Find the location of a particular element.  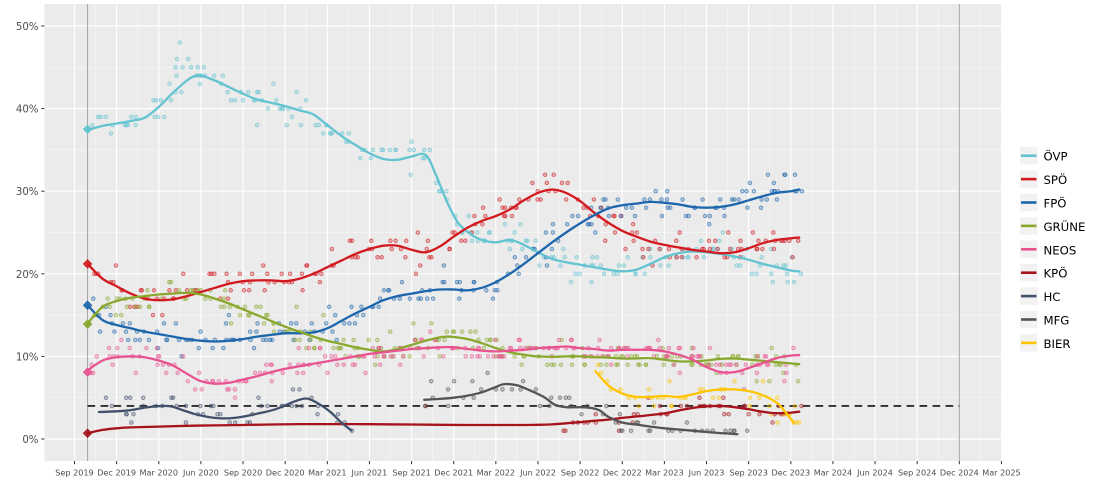

legend-label: ÖVP is located at coordinates (1056, 156).